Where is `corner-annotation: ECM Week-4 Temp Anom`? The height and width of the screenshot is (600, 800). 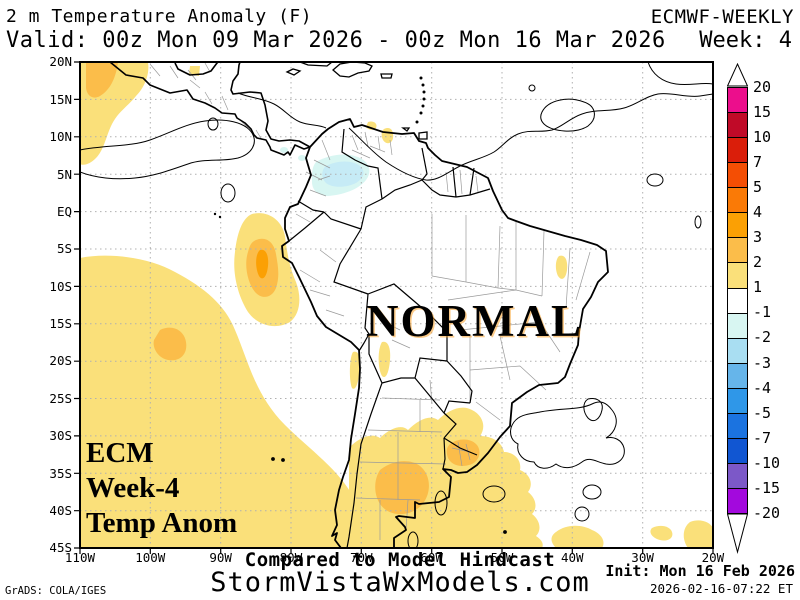
corner-annotation: ECM Week-4 Temp Anom is located at coordinates (161, 488).